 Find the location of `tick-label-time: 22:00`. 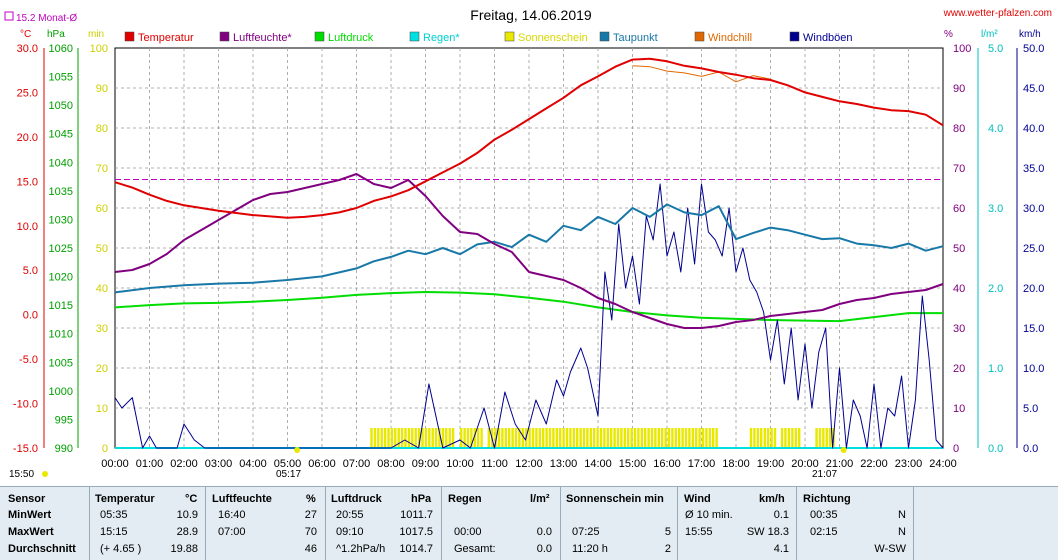

tick-label-time: 22:00 is located at coordinates (874, 464).